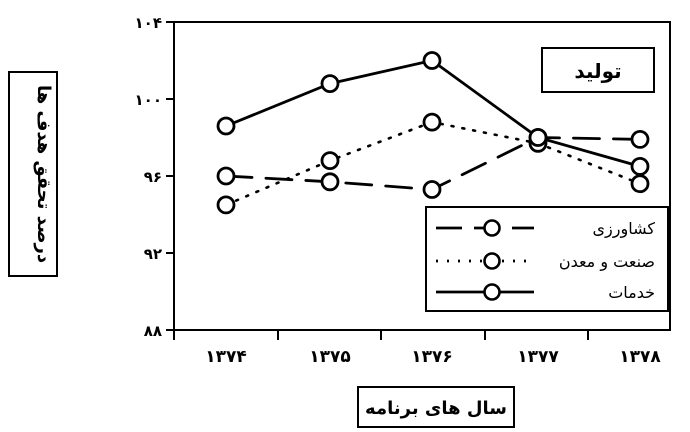 This screenshot has width=690, height=432. I want to click on x-axis-label: سال های برنامه, so click(436, 408).